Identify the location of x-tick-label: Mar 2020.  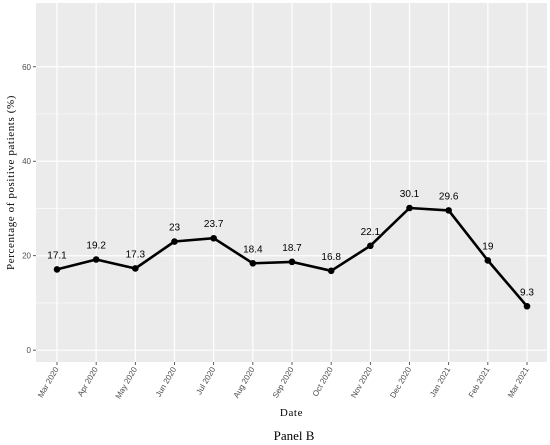
(48, 382).